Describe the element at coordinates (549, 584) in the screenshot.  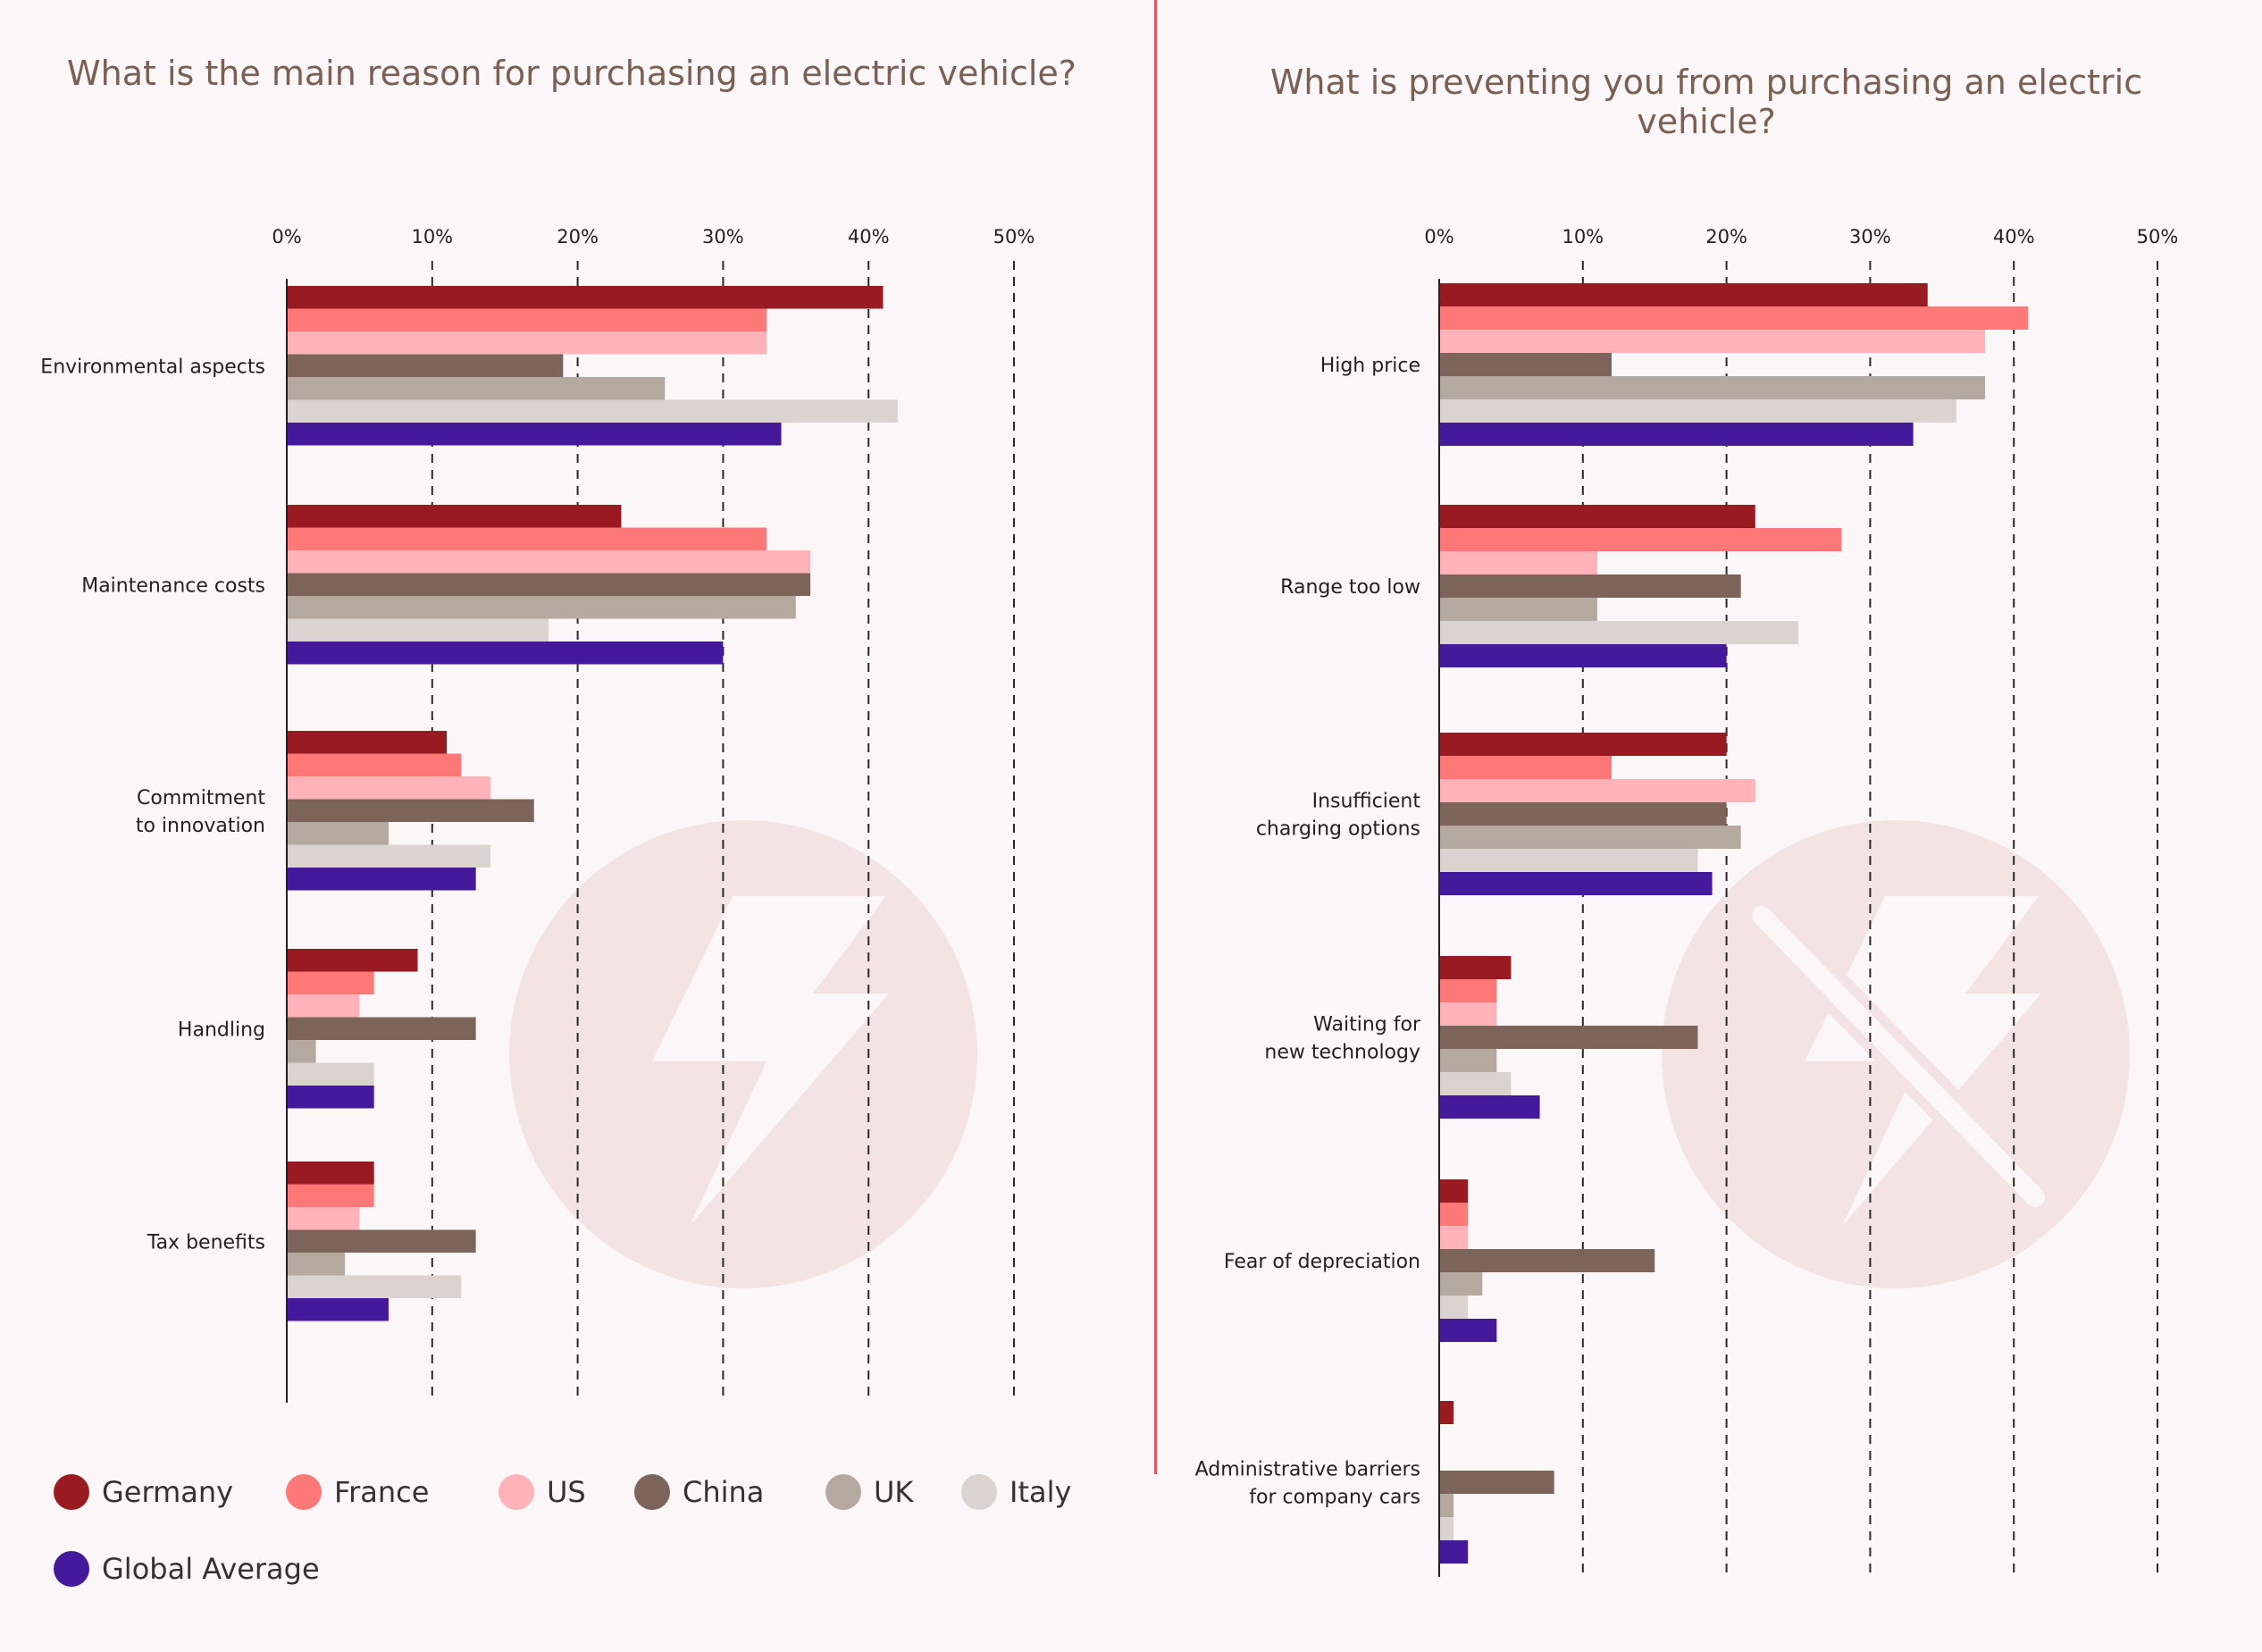
I see `bar-china-maintenance-costs` at that location.